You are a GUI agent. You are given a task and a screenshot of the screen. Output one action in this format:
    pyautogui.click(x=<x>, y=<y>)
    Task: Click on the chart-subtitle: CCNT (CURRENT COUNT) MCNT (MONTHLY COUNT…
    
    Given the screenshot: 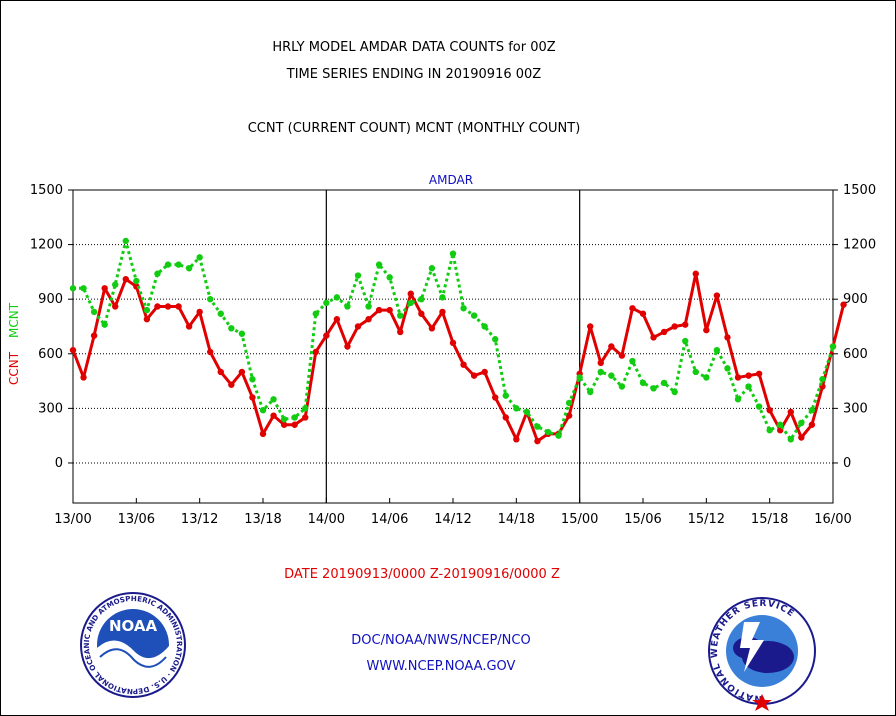 What is the action you would take?
    pyautogui.click(x=414, y=128)
    